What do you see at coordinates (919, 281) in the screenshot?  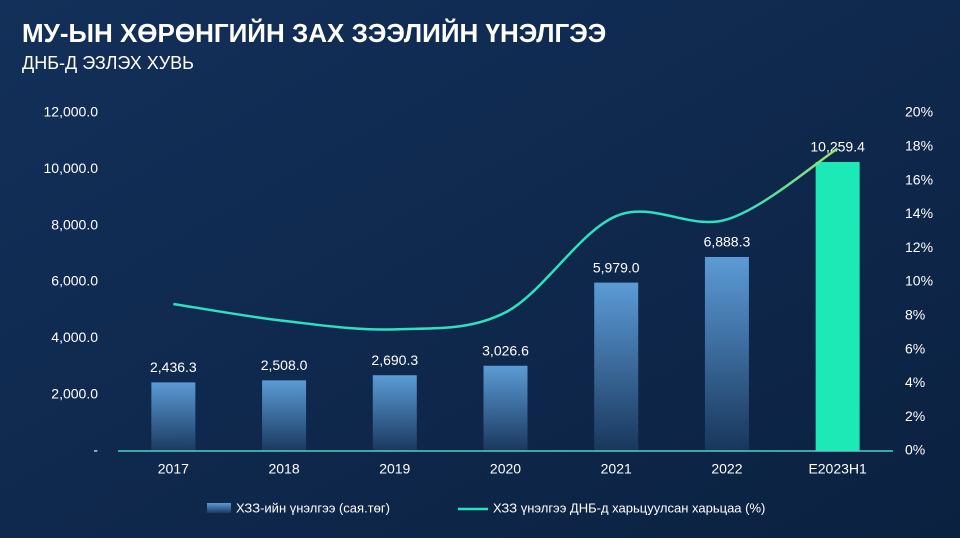 I see `y2-tick-label: 10%` at bounding box center [919, 281].